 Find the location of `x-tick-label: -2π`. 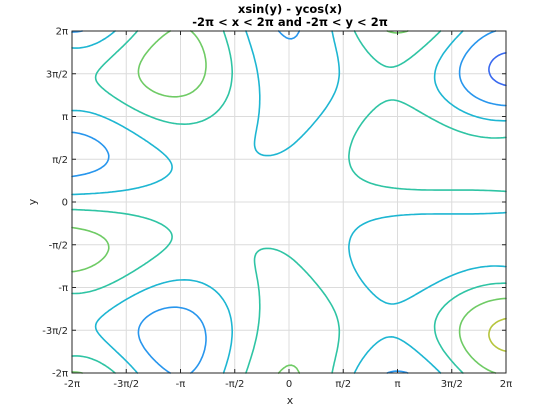

x-tick-label: -2π is located at coordinates (72, 384).